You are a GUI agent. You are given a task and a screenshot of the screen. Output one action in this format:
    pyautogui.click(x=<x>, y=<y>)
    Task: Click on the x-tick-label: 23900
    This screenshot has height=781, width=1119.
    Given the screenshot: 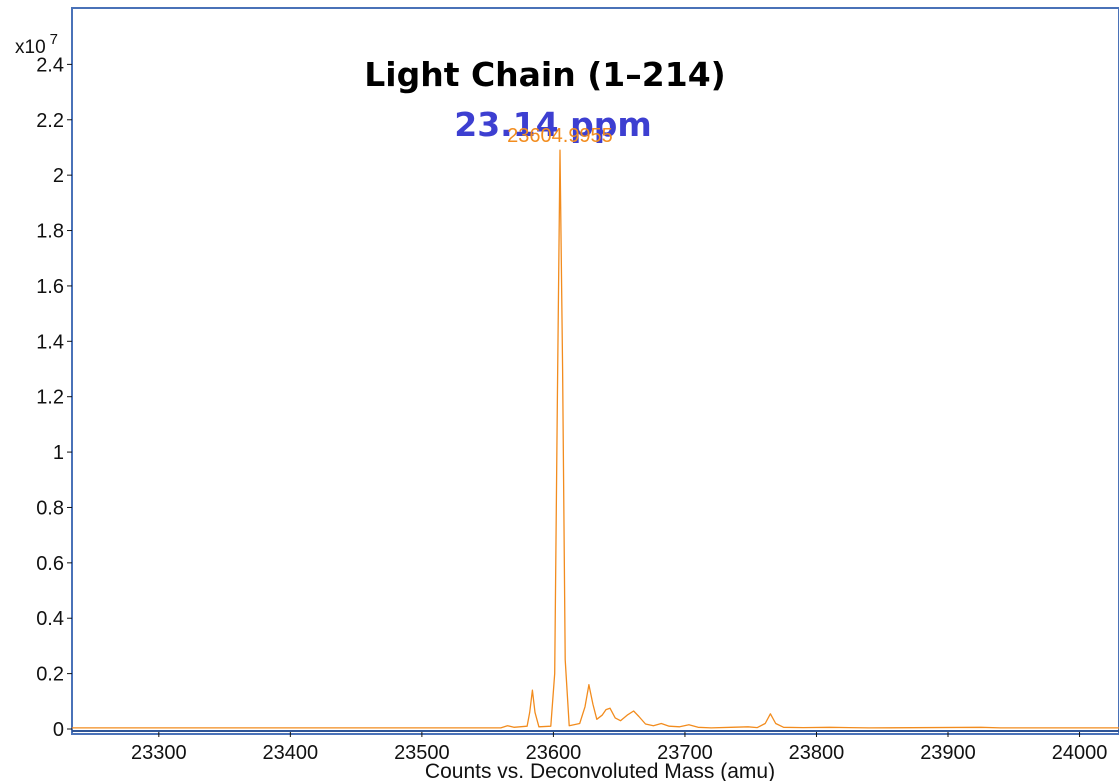 What is the action you would take?
    pyautogui.click(x=948, y=753)
    